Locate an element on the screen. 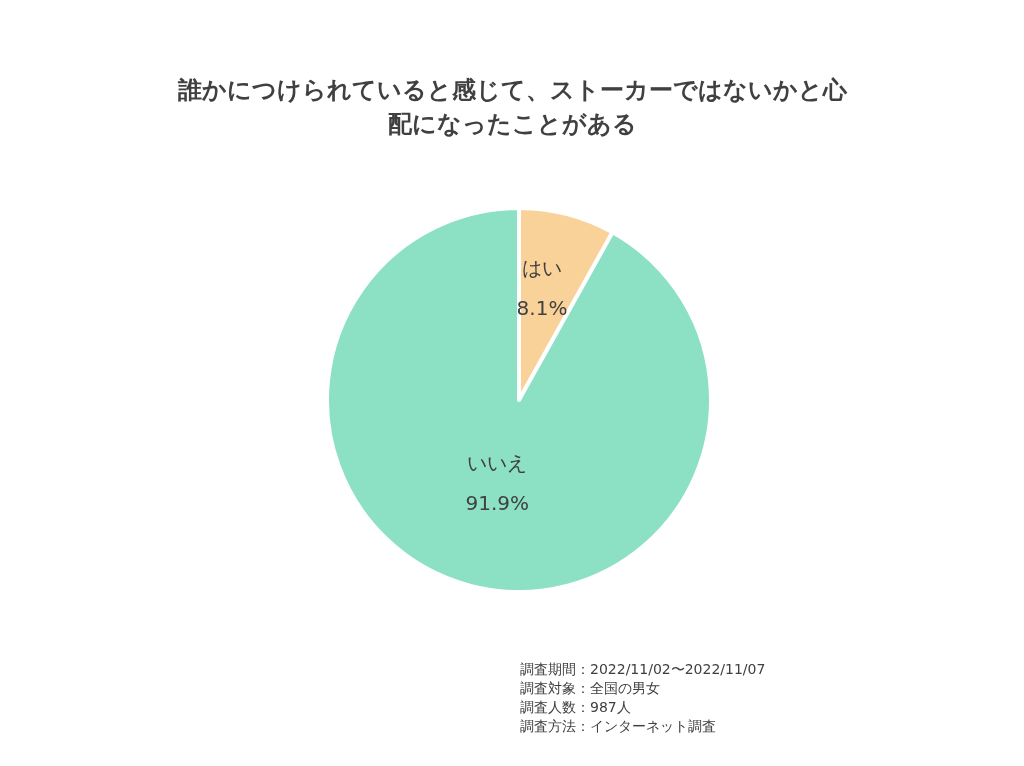  data-label: 8.1% is located at coordinates (542, 307).